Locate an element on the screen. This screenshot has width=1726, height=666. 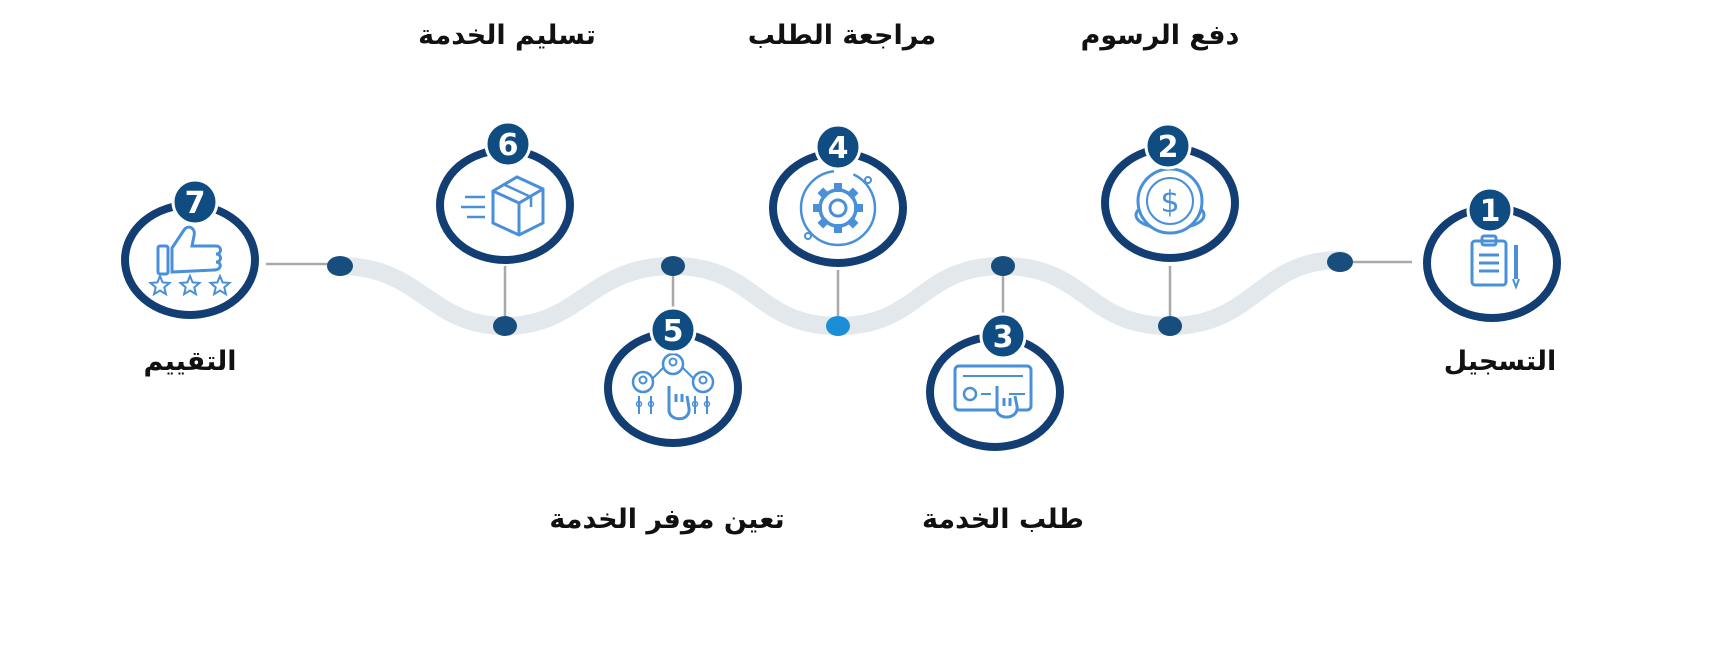
thumbs-up-stars-icon is located at coordinates (190, 261).